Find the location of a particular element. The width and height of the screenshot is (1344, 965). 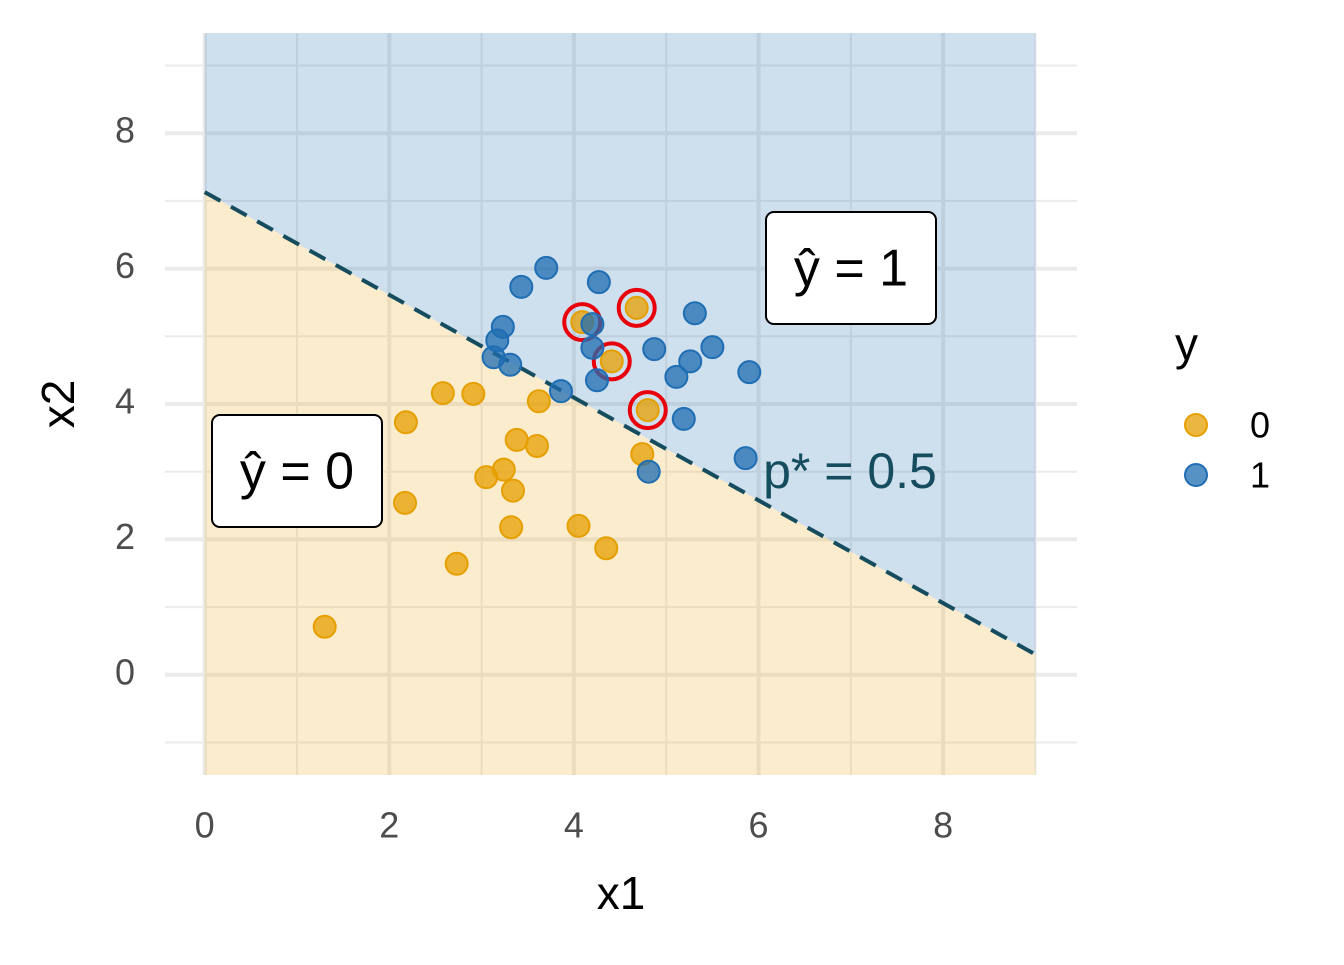

x-tick-label: 6 is located at coordinates (759, 825).